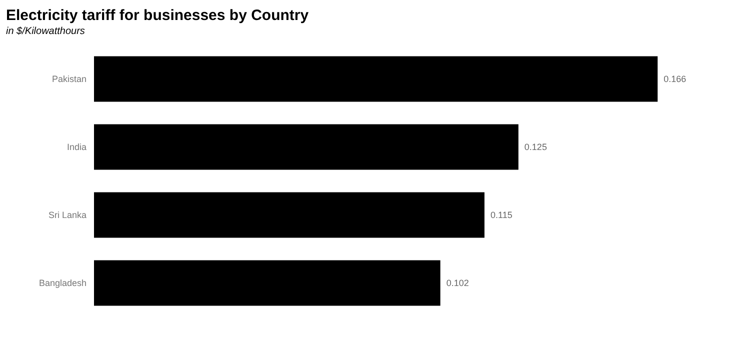 The width and height of the screenshot is (742, 356). What do you see at coordinates (45, 31) in the screenshot?
I see `chart-subtitle: in $/Kilowatthours` at bounding box center [45, 31].